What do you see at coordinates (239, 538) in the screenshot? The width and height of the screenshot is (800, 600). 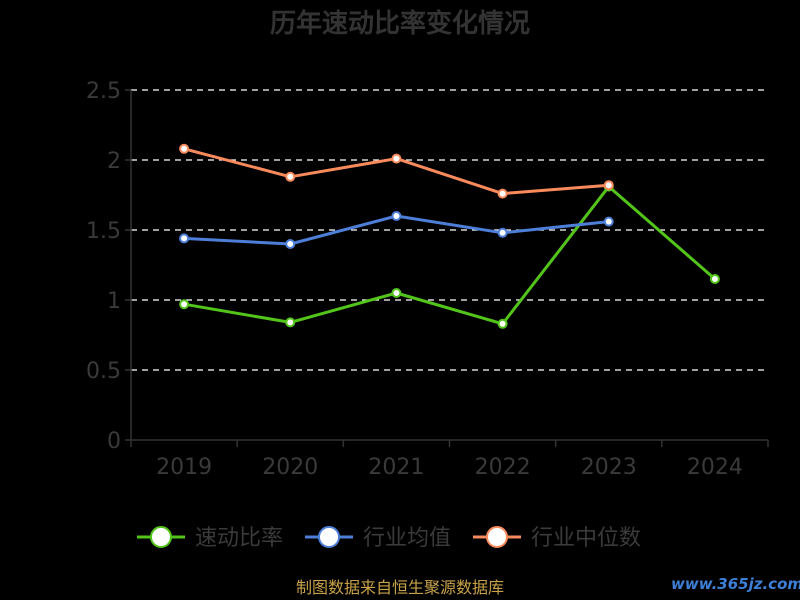 I see `legend-label: 速动比率` at bounding box center [239, 538].